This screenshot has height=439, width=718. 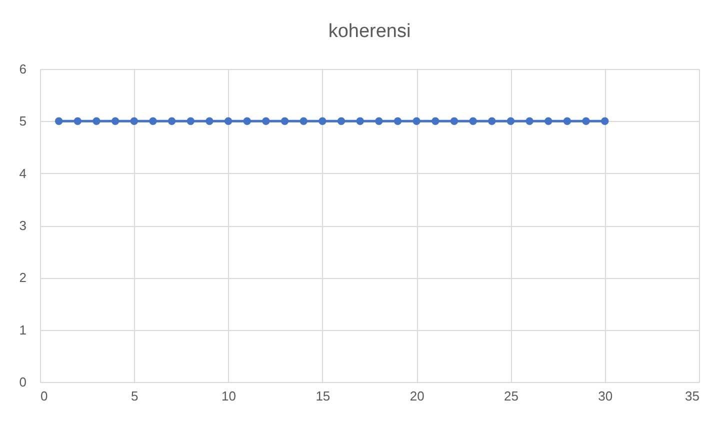 I want to click on y-tick-label: 3, so click(x=22, y=225).